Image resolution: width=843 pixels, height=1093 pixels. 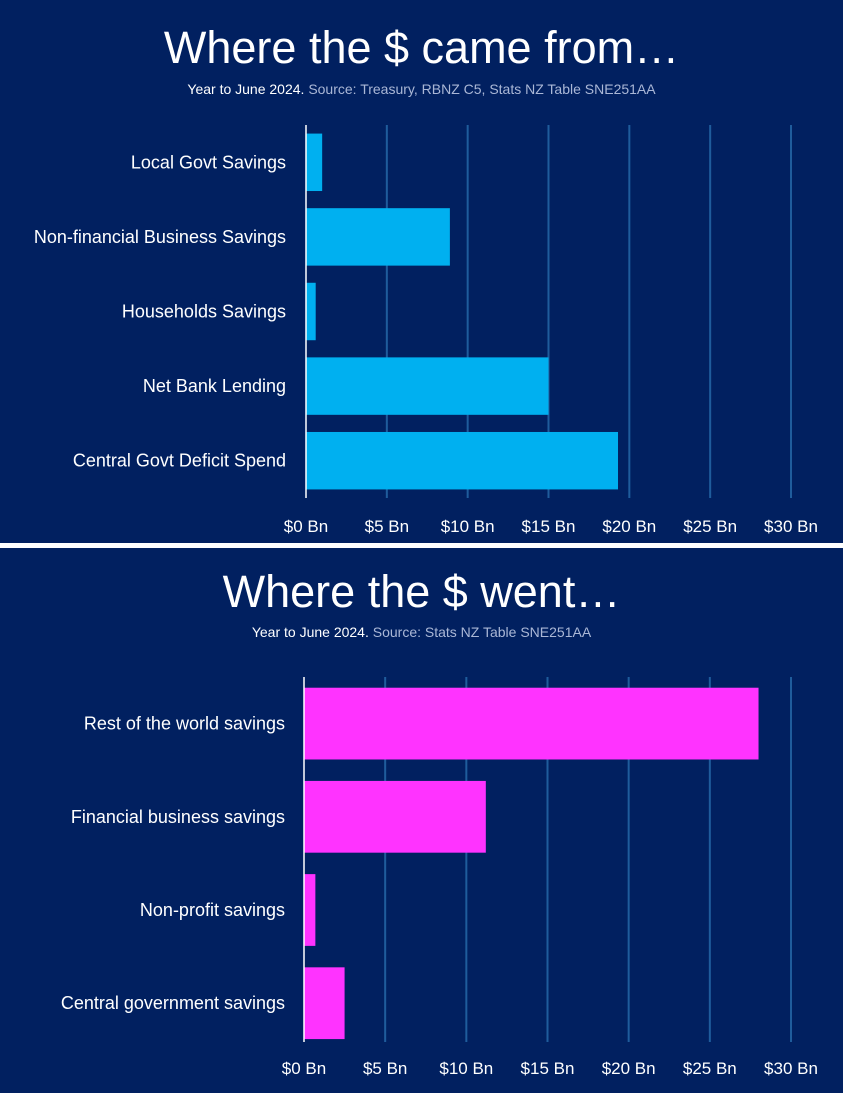 What do you see at coordinates (324, 1003) in the screenshot?
I see `bar-central-government-savings` at bounding box center [324, 1003].